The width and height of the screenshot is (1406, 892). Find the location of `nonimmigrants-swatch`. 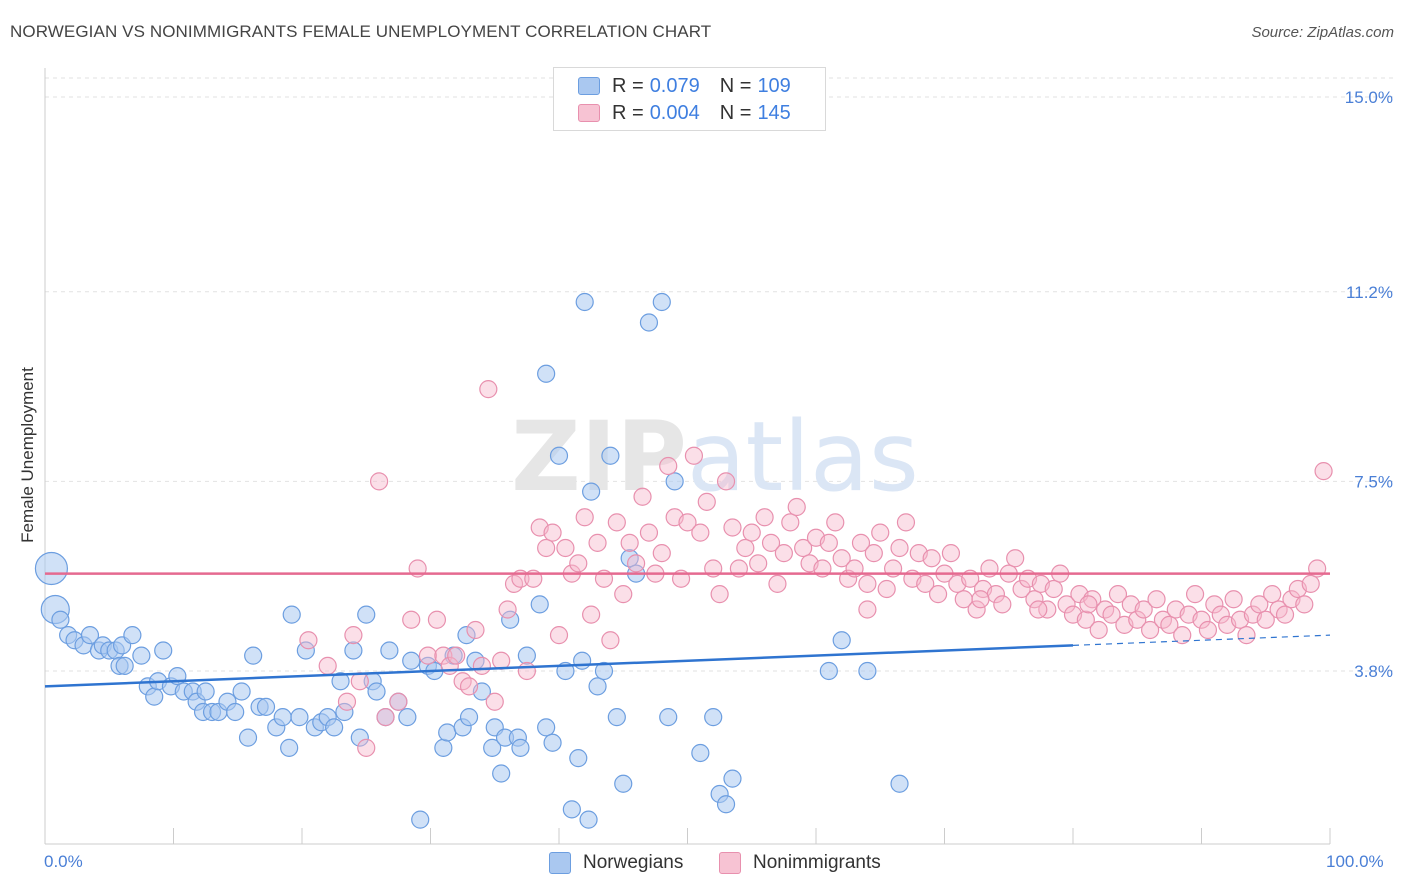

nonimmigrants-swatch is located at coordinates (730, 863).